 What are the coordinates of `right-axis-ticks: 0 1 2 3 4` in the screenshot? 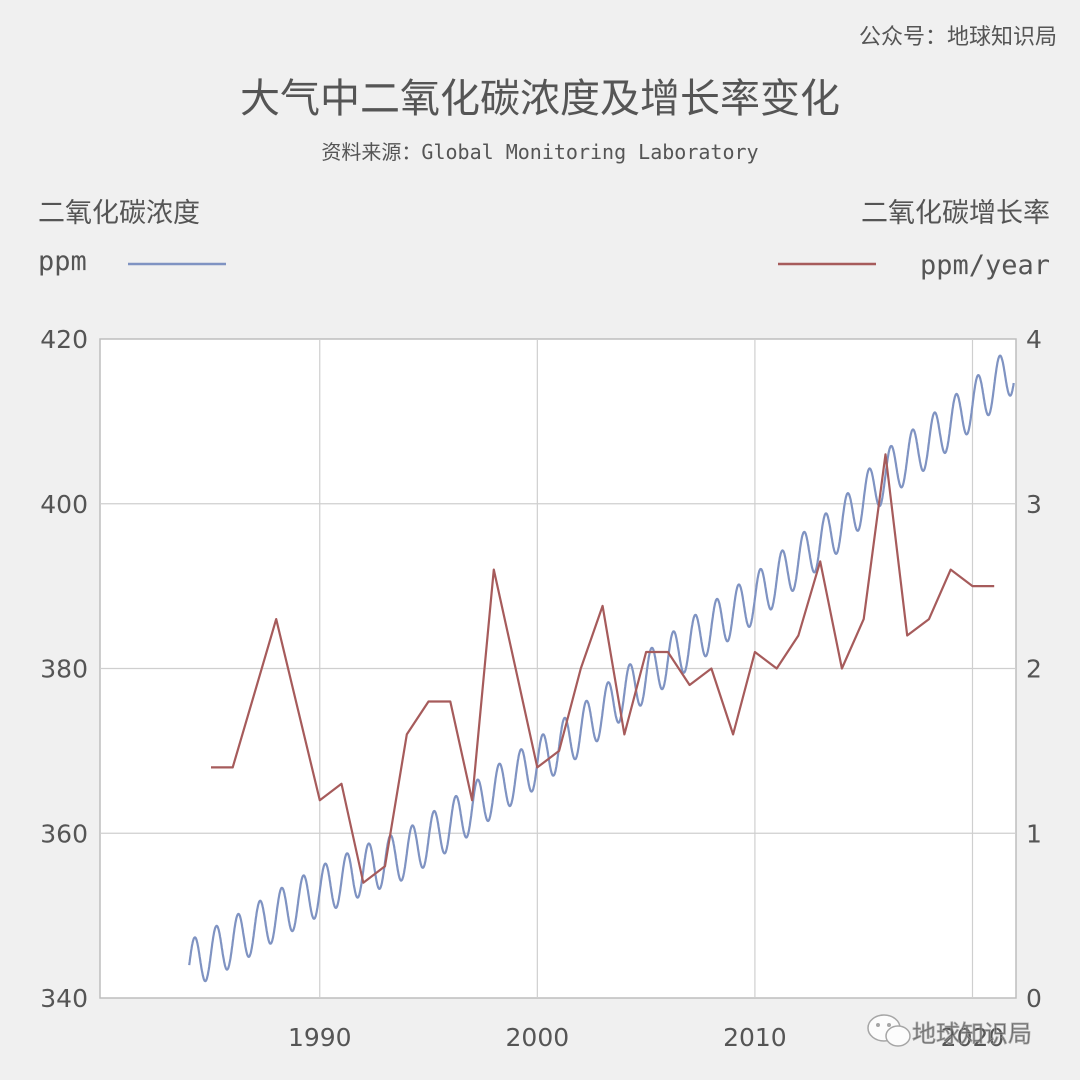 It's located at (1034, 669).